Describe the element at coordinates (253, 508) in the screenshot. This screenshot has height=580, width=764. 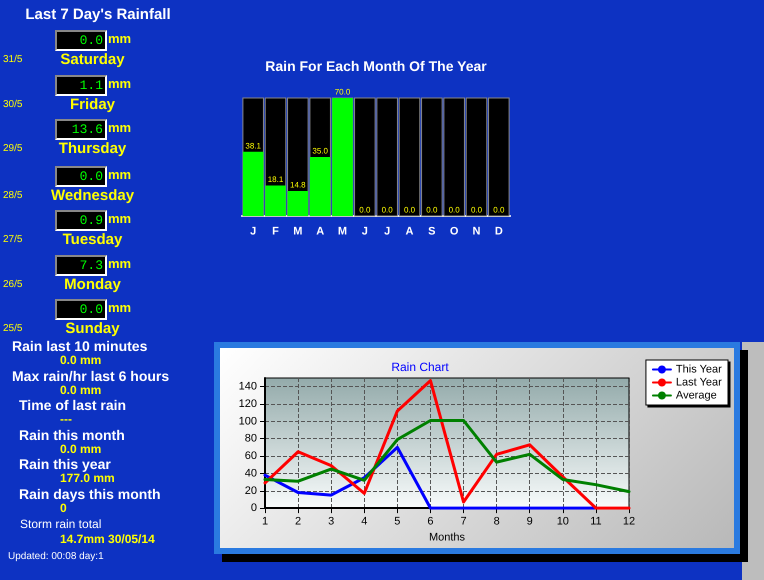
I see `y-tick-label: 0` at that location.